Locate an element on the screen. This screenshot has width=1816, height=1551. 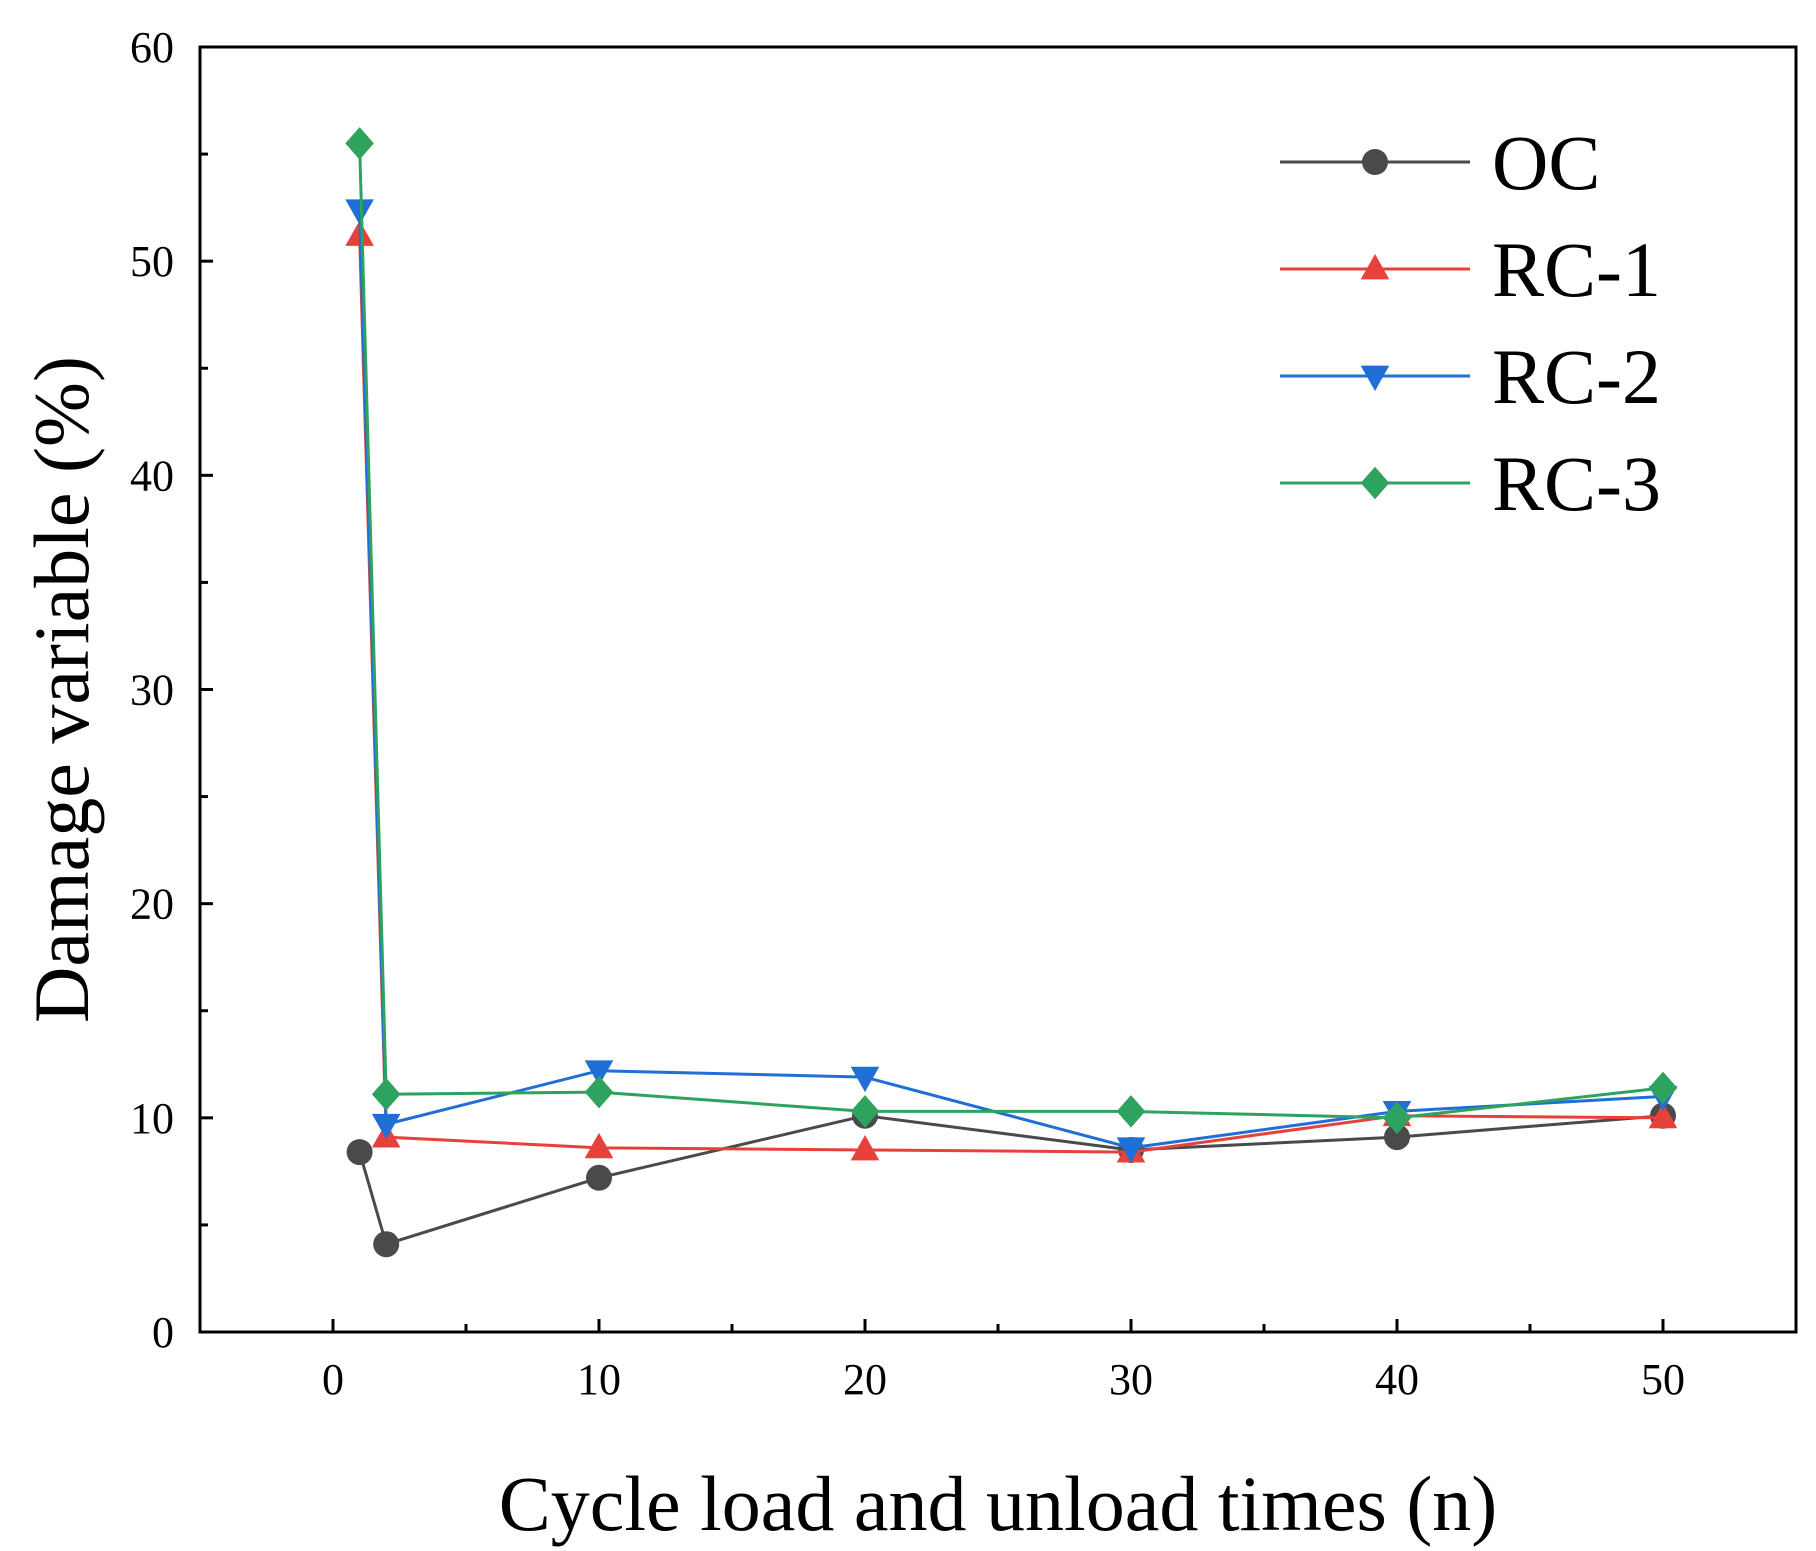
series-oc is located at coordinates (1011, 1180).